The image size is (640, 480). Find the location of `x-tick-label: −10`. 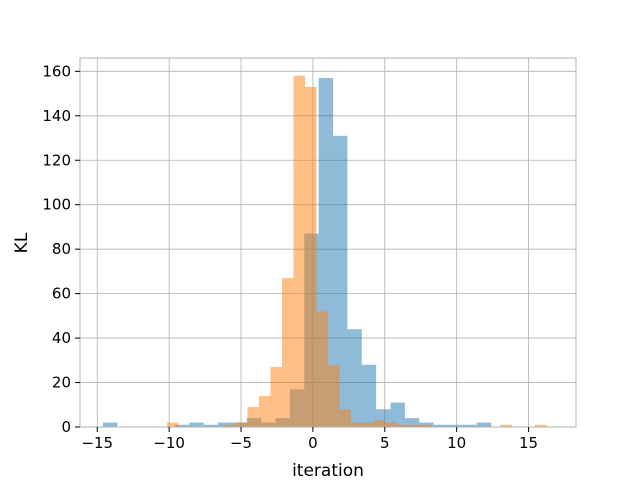

x-tick-label: −10 is located at coordinates (169, 443).